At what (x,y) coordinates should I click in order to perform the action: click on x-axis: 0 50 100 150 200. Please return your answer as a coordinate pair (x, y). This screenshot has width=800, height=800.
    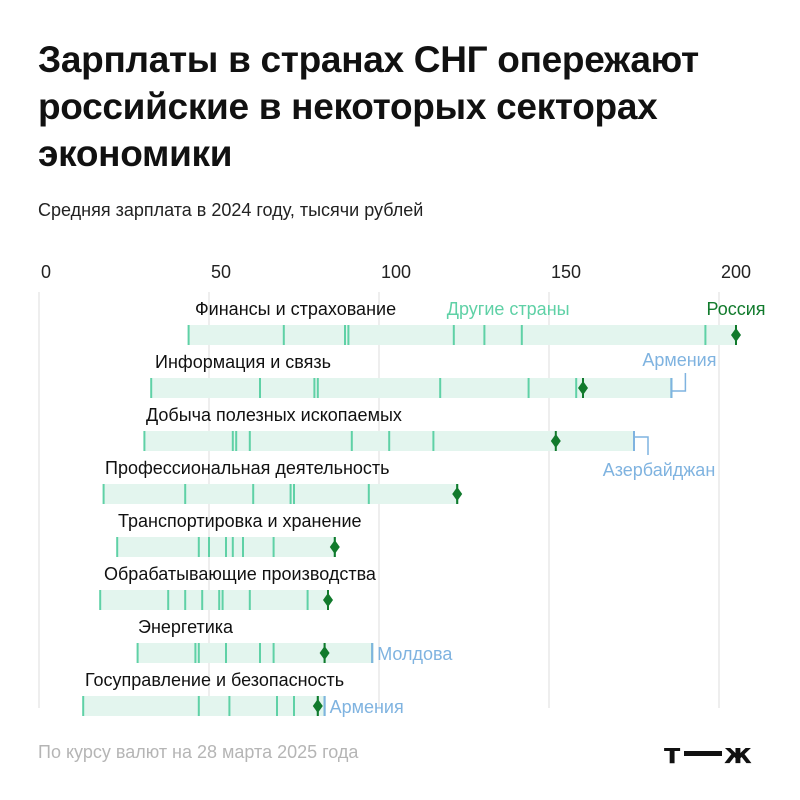
    Looking at the image, I should click on (396, 272).